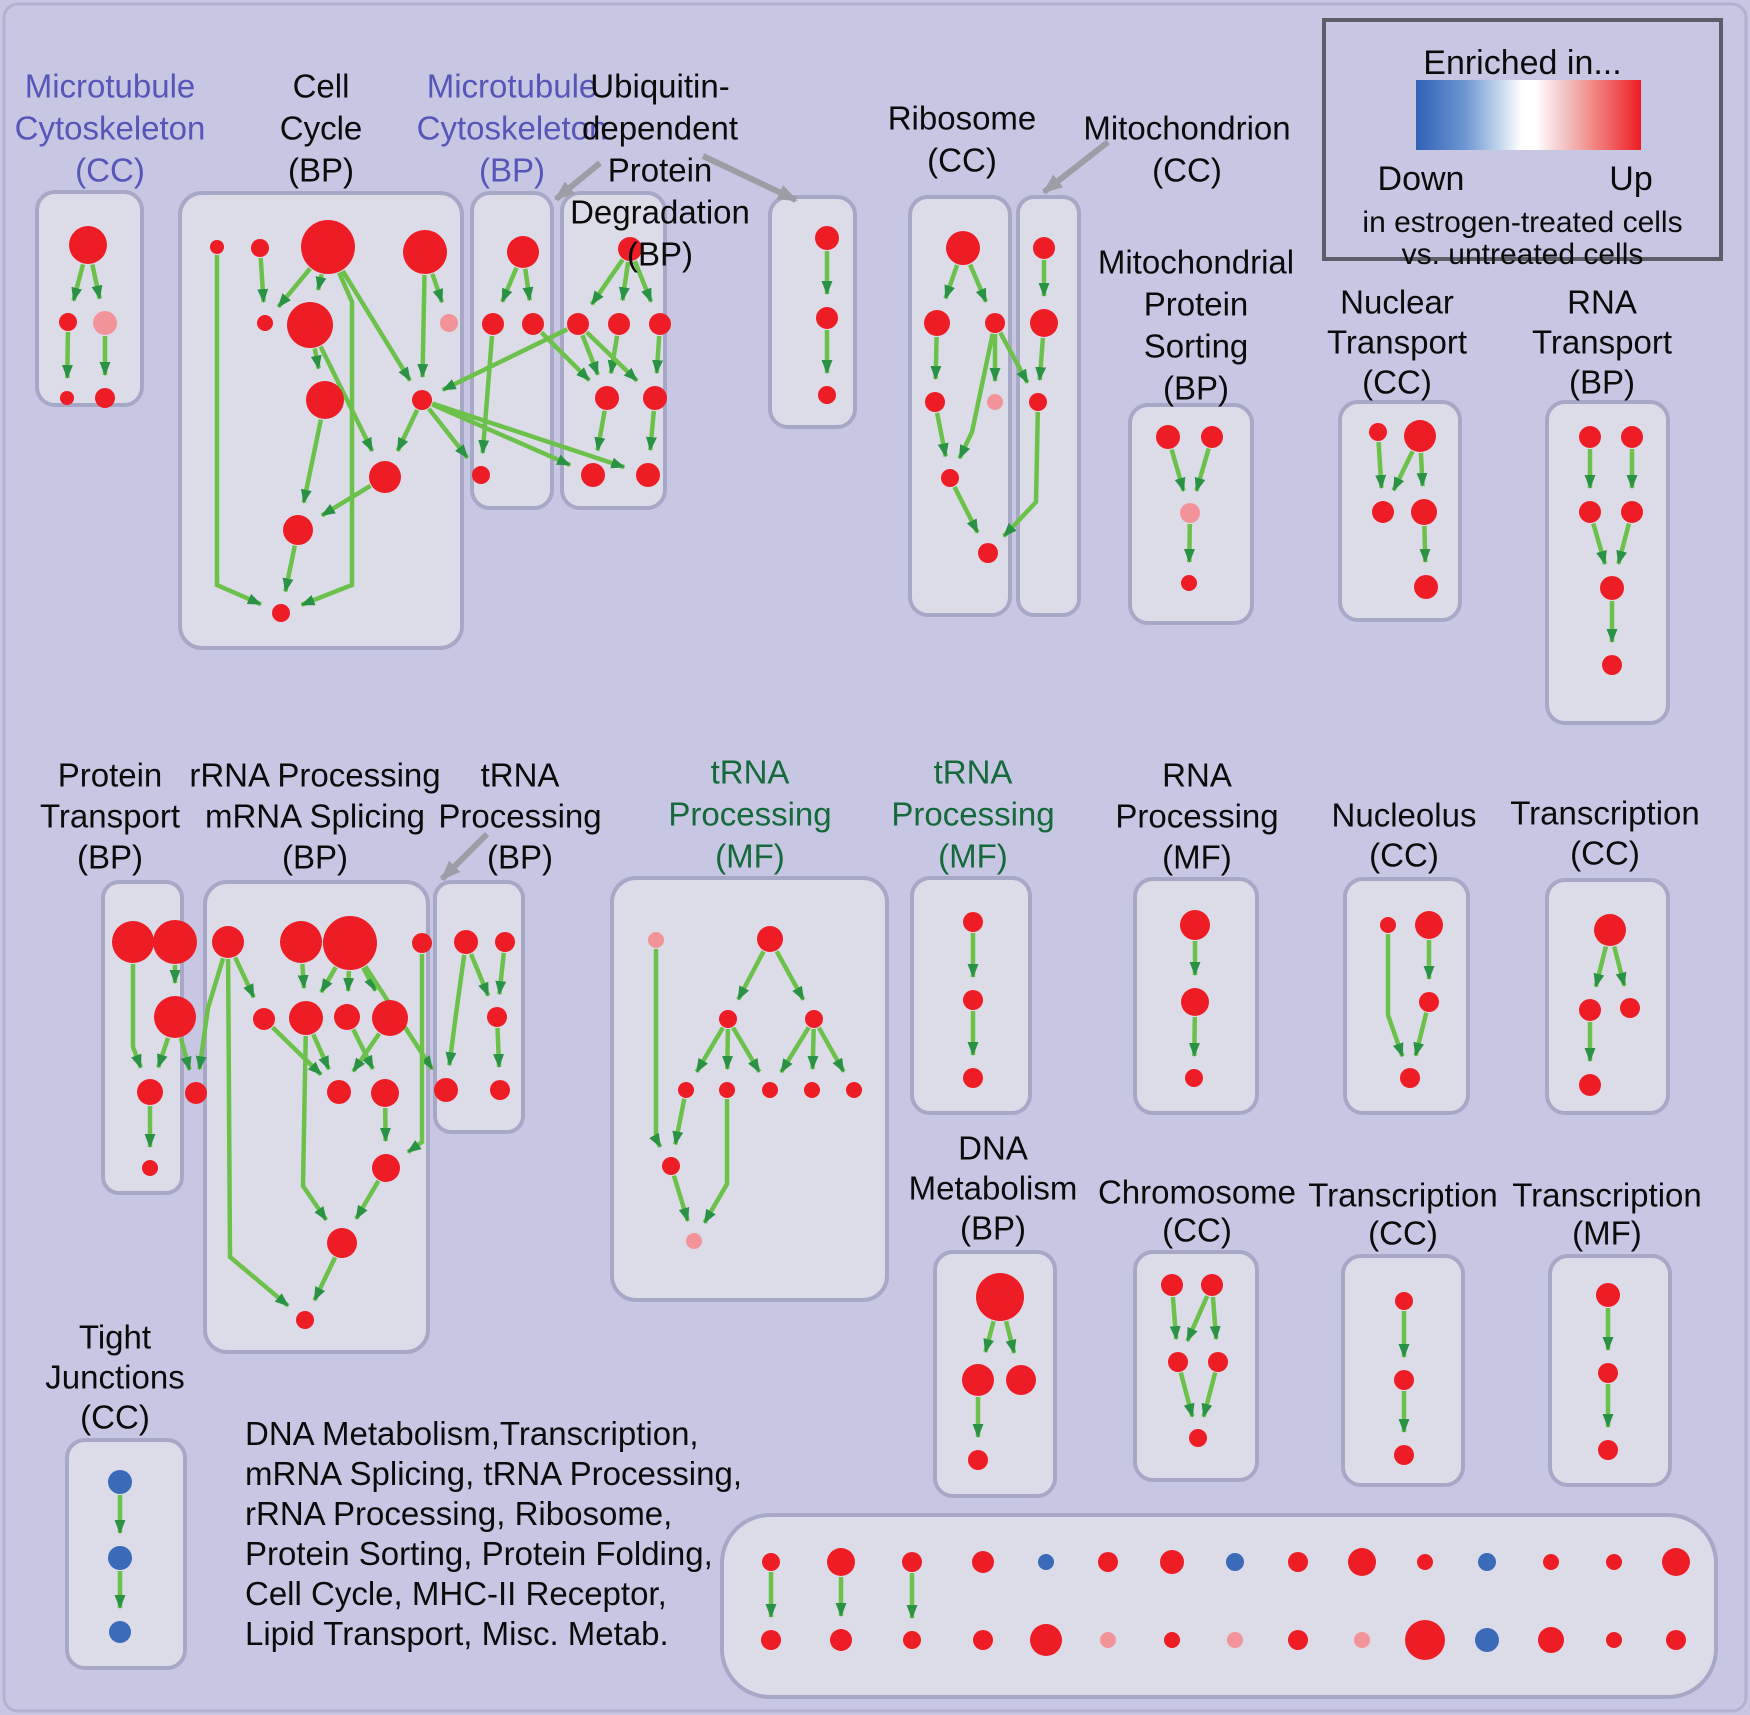 The image size is (1750, 1715). I want to click on cluster-label-ribosome-cc: (CC), so click(962, 160).